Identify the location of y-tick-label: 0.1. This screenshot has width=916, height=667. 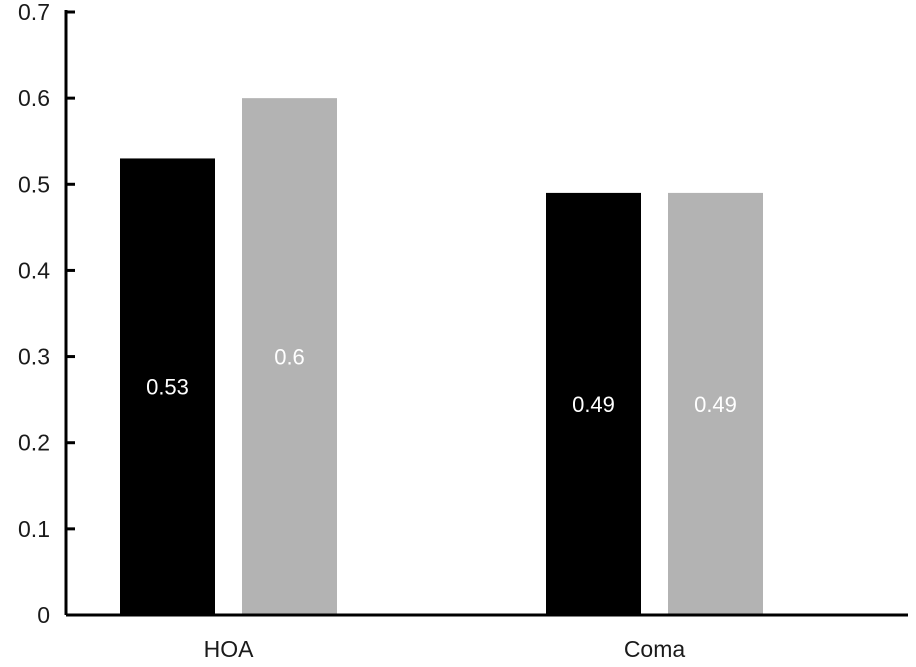
(34, 529).